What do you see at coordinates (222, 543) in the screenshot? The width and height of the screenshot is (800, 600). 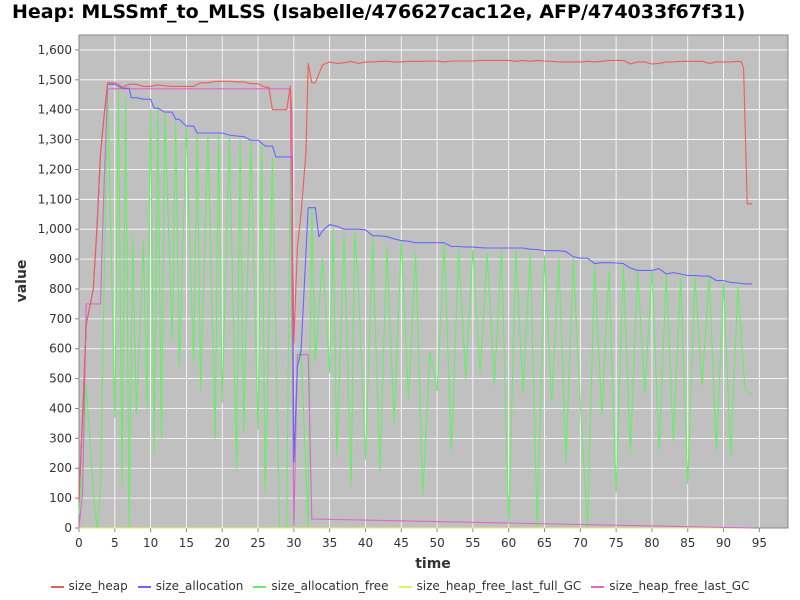 I see `x-tick-label: 20` at bounding box center [222, 543].